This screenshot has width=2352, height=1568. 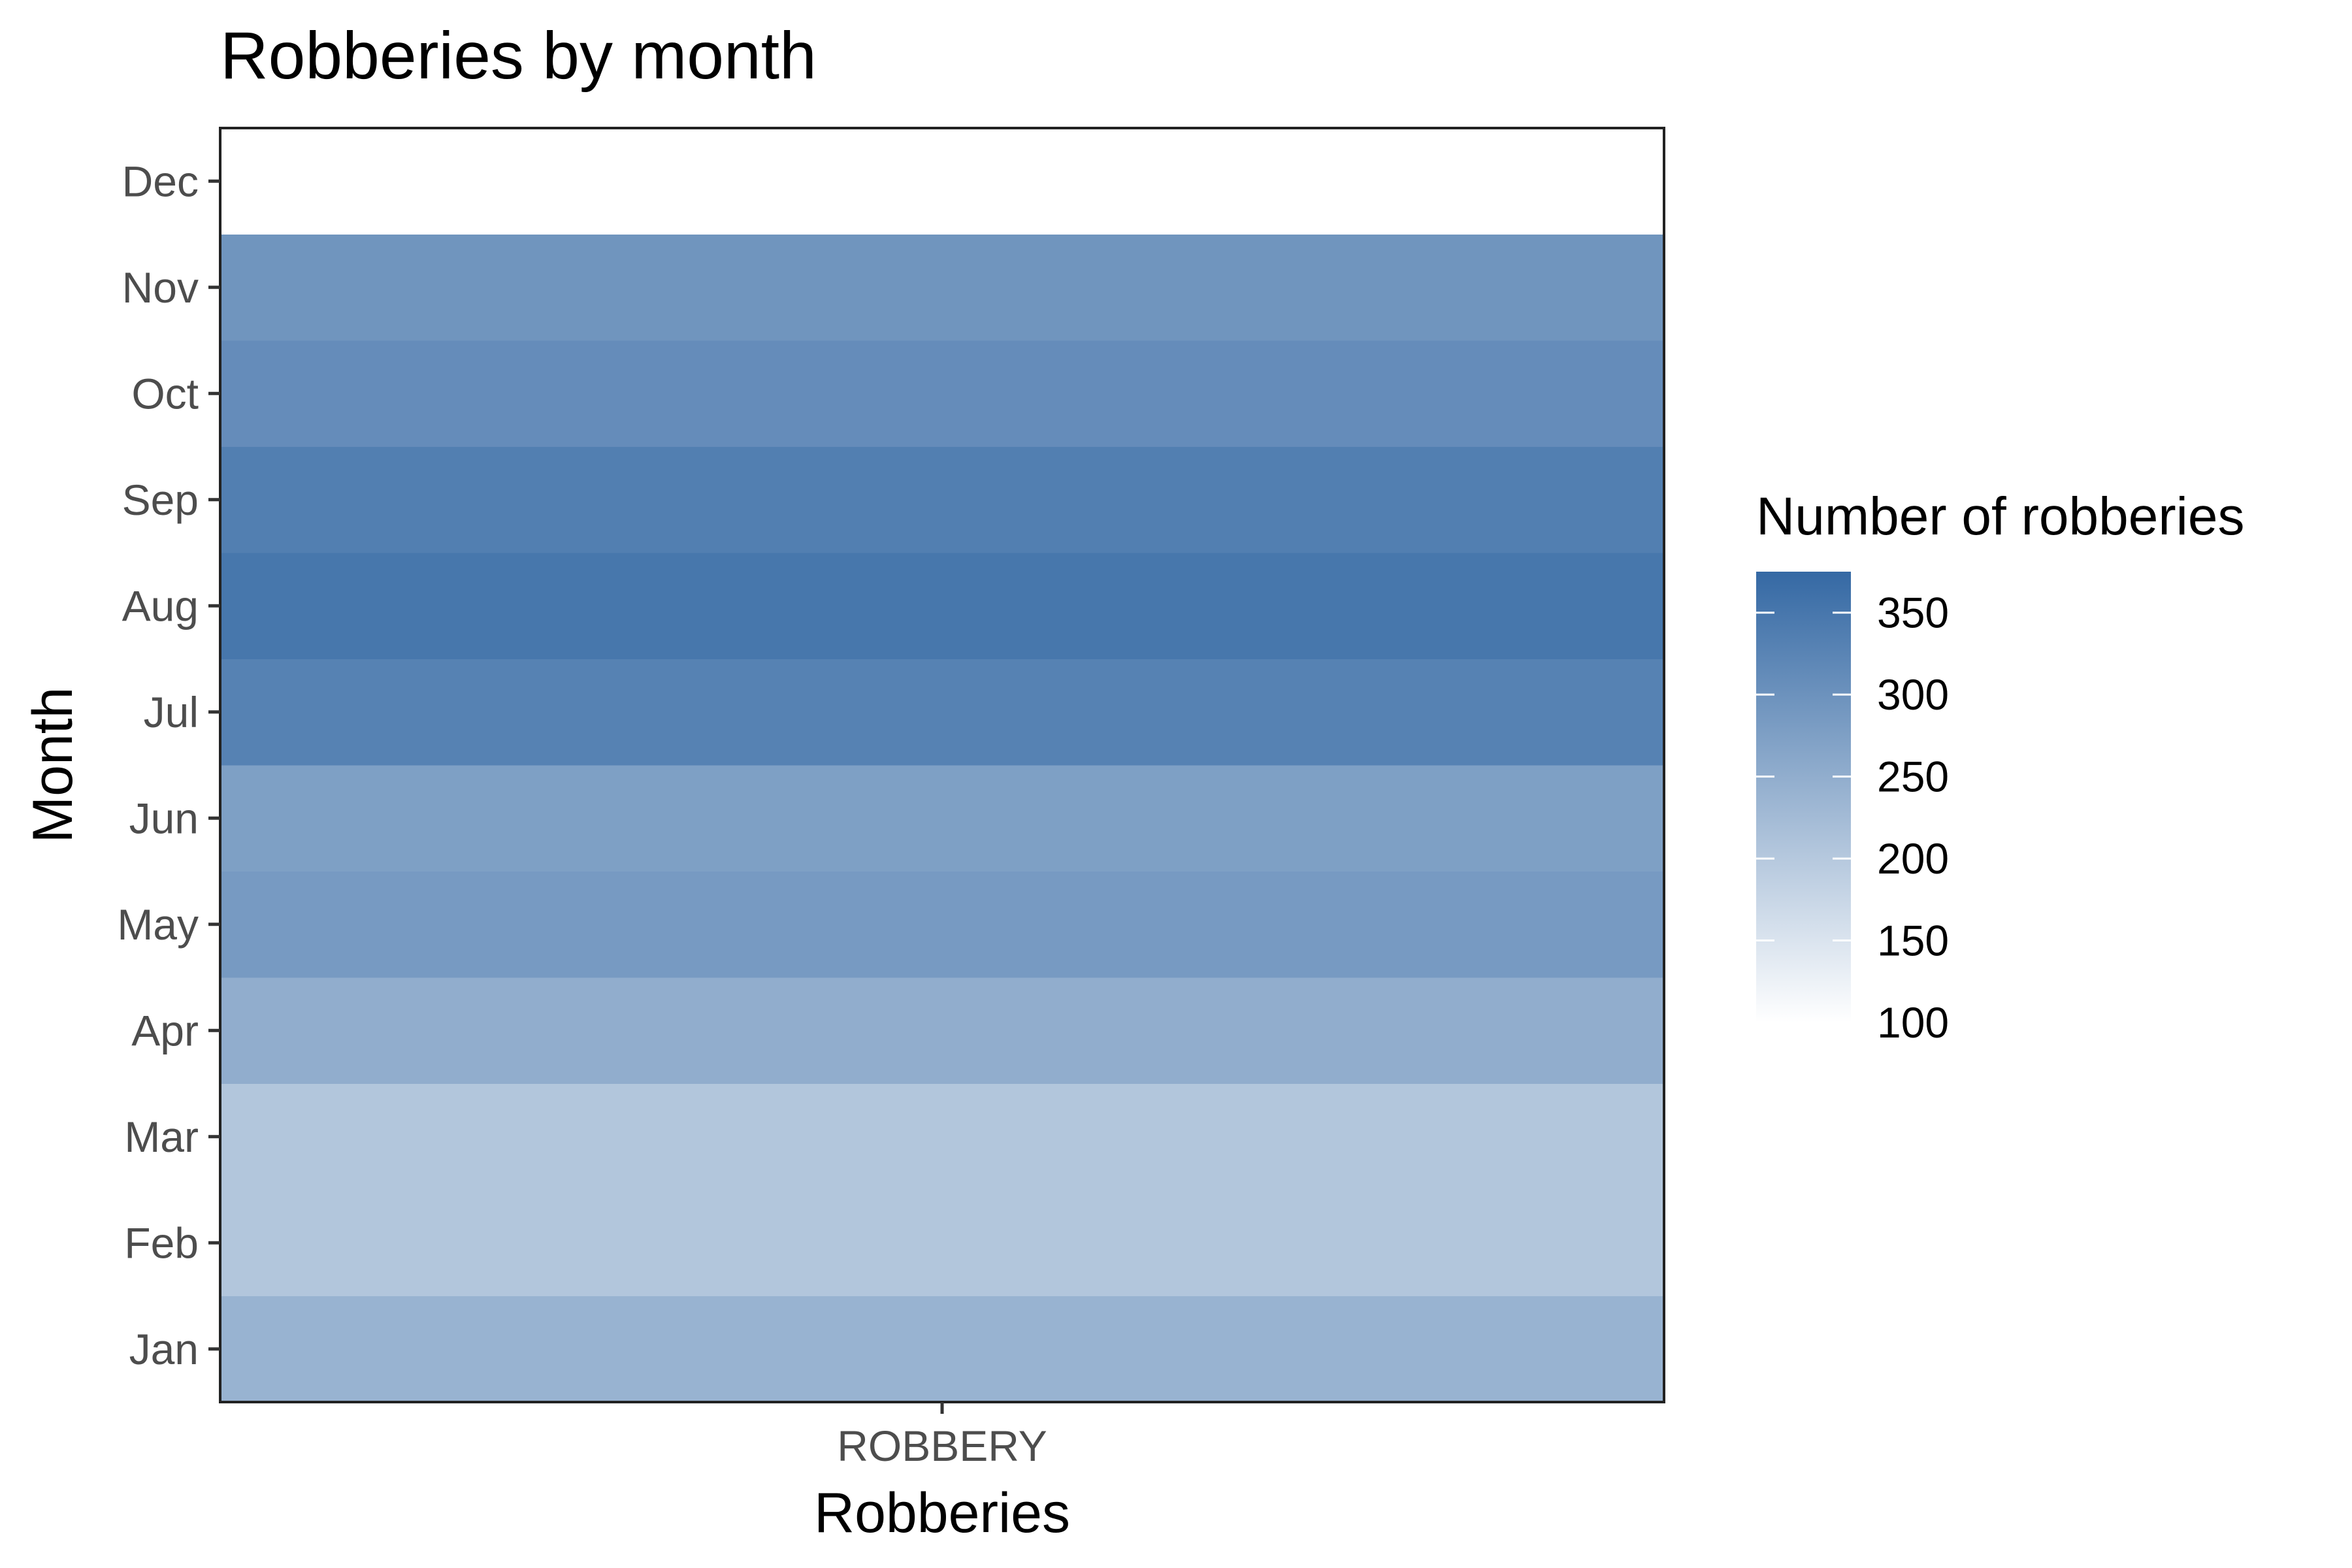 What do you see at coordinates (164, 818) in the screenshot?
I see `y-tick-label-jun: Jun` at bounding box center [164, 818].